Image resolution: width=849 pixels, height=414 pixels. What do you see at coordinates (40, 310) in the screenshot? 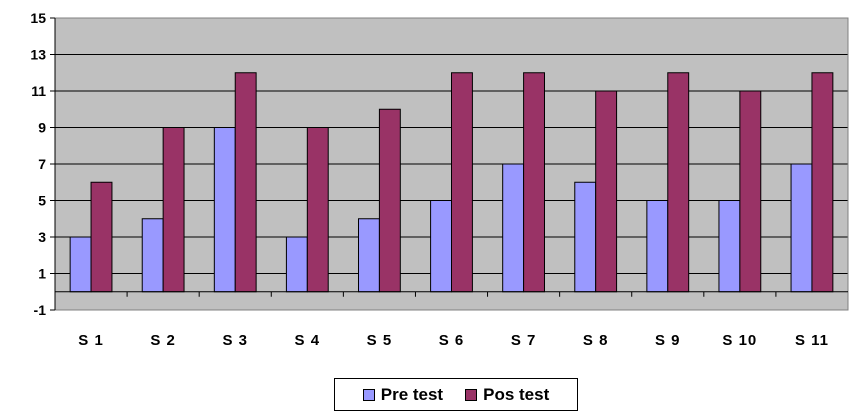
I see `y-tick-label: -1` at bounding box center [40, 310].